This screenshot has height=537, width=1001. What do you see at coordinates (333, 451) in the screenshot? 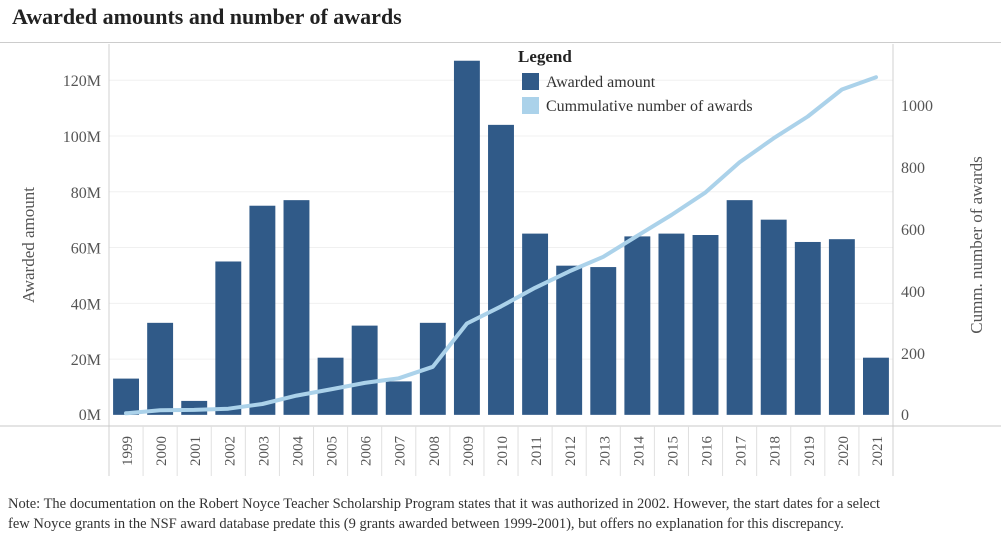
I see `x-tick-label: 2005` at bounding box center [333, 451].